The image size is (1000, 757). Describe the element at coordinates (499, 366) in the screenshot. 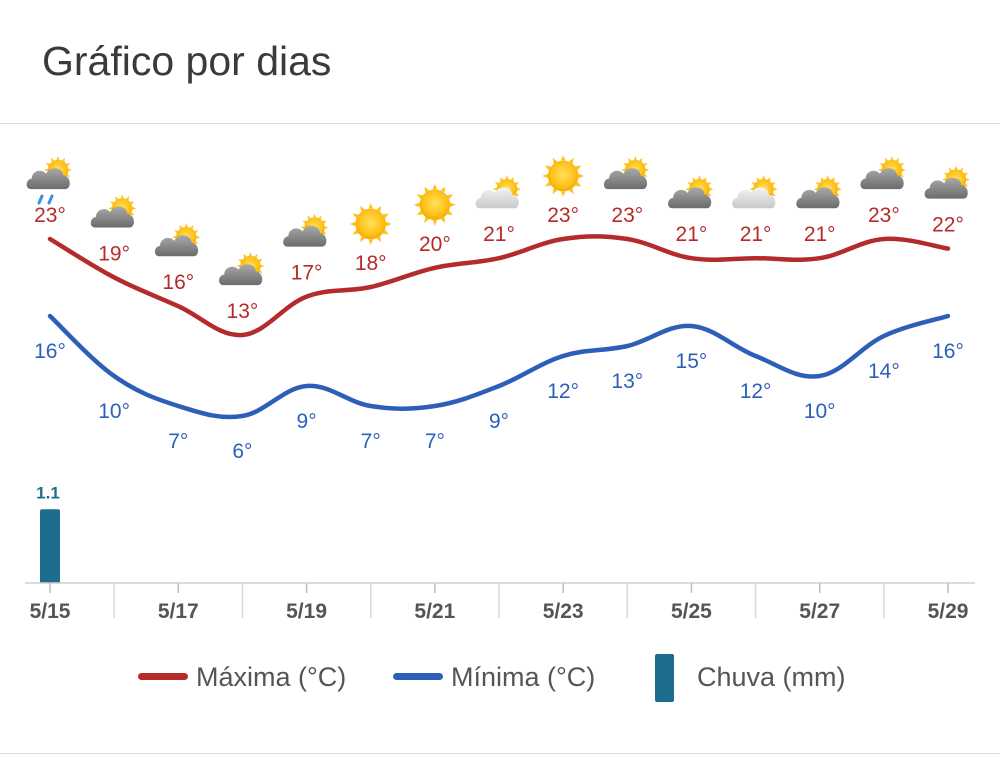

I see `series-line-min` at that location.